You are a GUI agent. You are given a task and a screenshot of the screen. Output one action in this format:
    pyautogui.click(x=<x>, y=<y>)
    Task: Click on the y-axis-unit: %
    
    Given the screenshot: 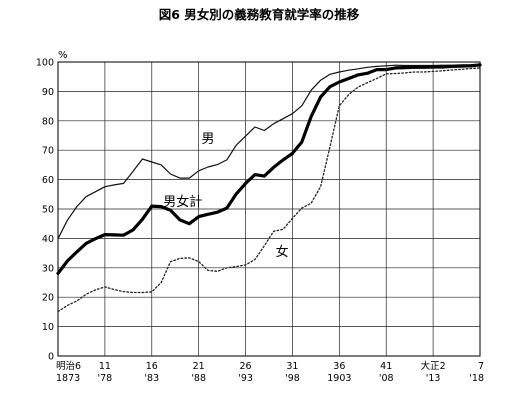 What is the action you would take?
    pyautogui.click(x=63, y=55)
    